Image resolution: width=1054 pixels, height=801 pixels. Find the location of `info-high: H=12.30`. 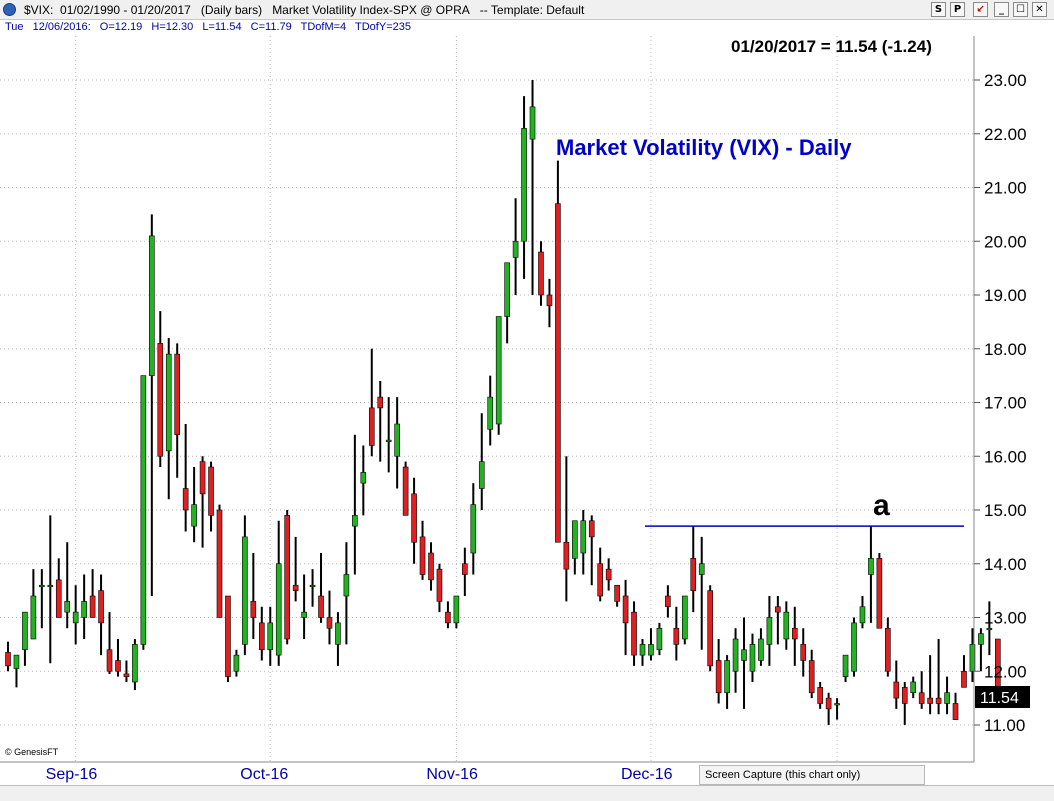

info-high: H=12.30 is located at coordinates (172, 27).